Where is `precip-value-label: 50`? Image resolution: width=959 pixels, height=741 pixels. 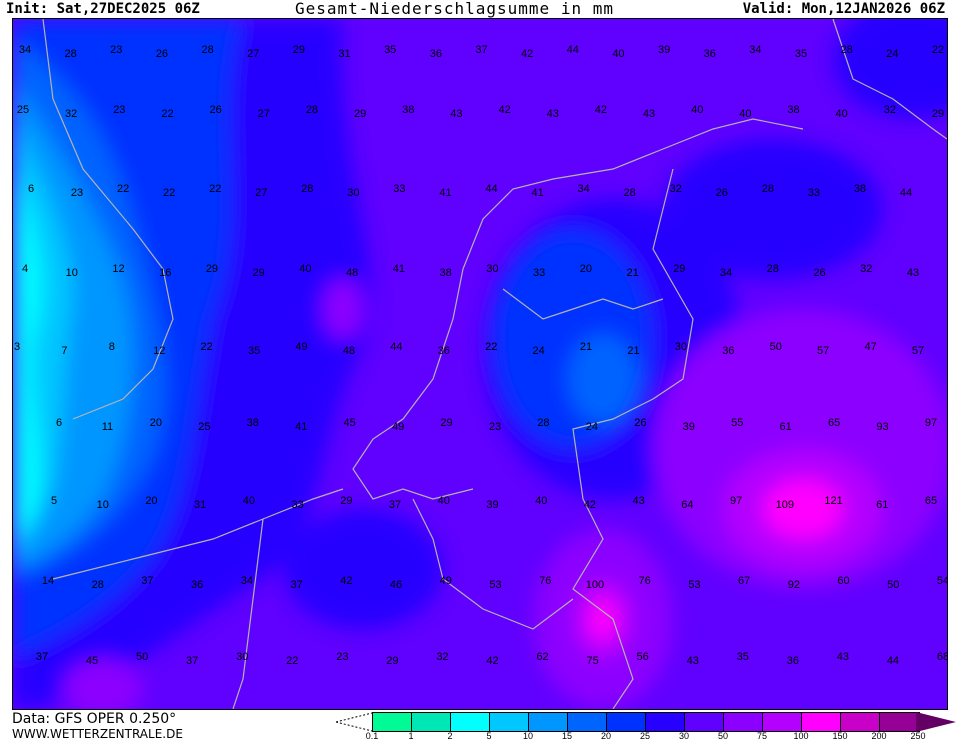 precip-value-label: 50 is located at coordinates (893, 585).